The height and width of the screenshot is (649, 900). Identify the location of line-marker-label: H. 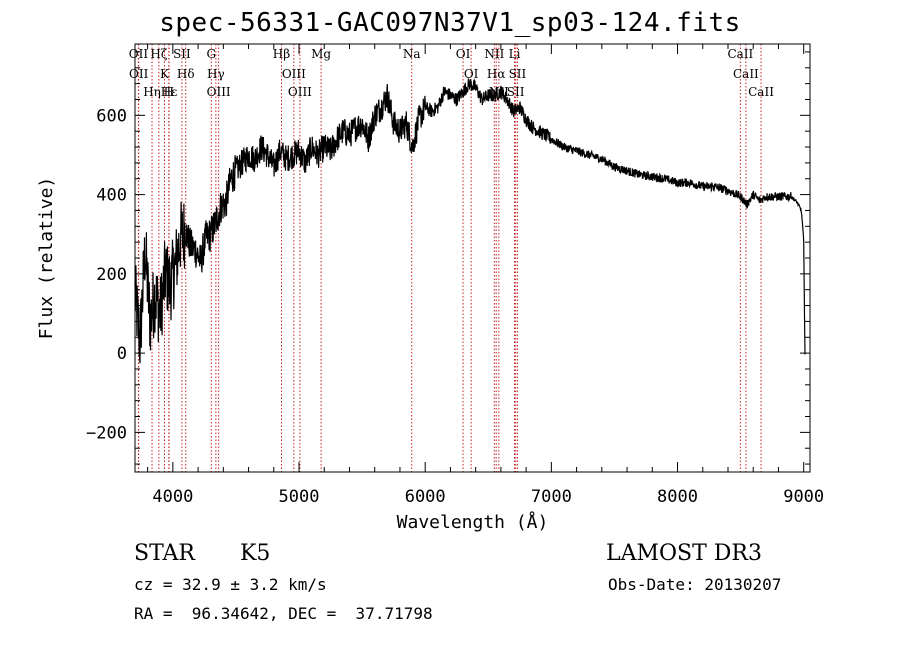
(169, 92).